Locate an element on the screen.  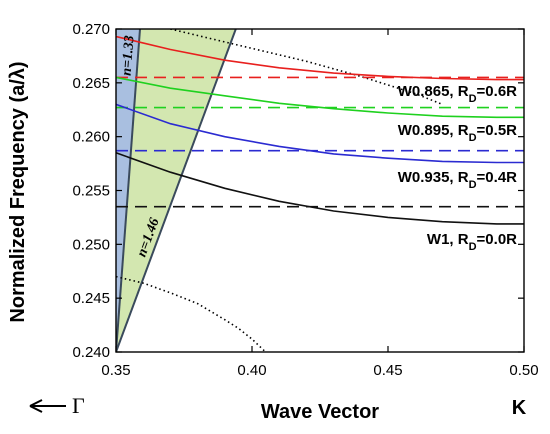
x-tick-label: 0.35 is located at coordinates (115, 370).